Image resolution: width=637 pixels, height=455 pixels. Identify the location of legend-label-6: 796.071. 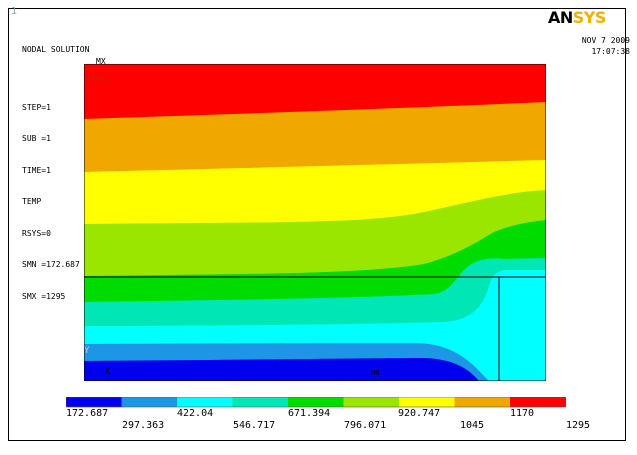
(365, 425).